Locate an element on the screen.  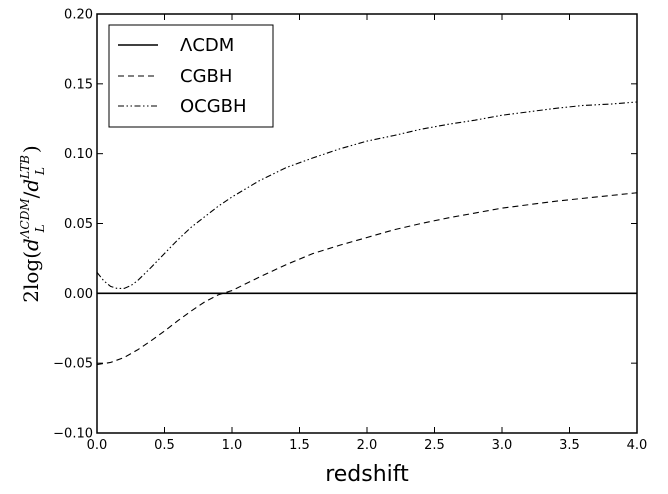
y-tick-label: −0.10 is located at coordinates (73, 434).